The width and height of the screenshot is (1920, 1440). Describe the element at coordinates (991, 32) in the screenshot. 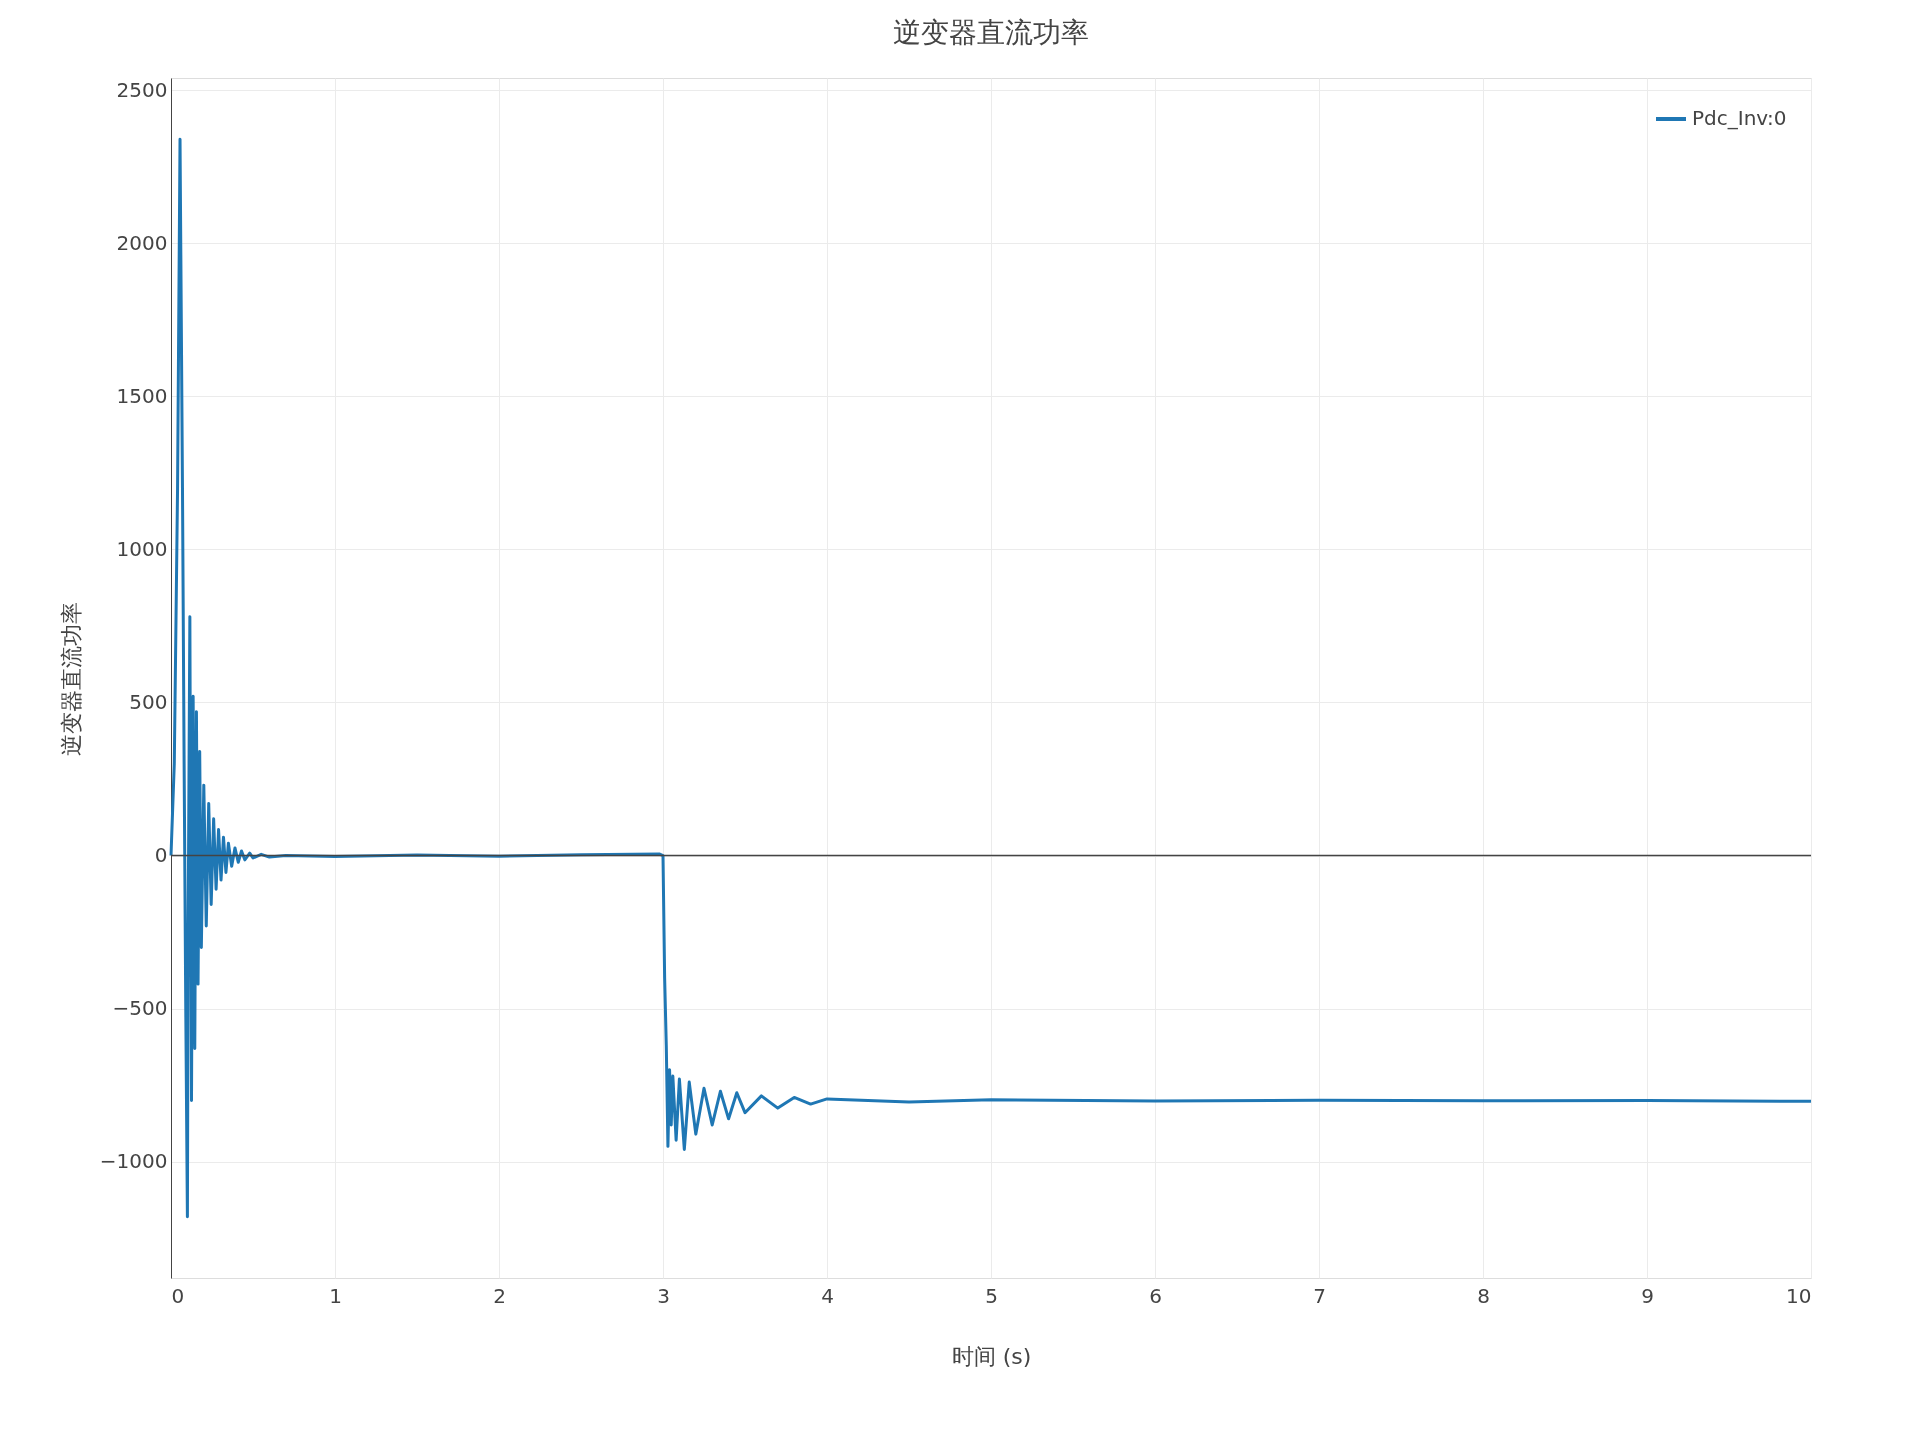

I see `chart-title: 逆变器直流功率` at that location.